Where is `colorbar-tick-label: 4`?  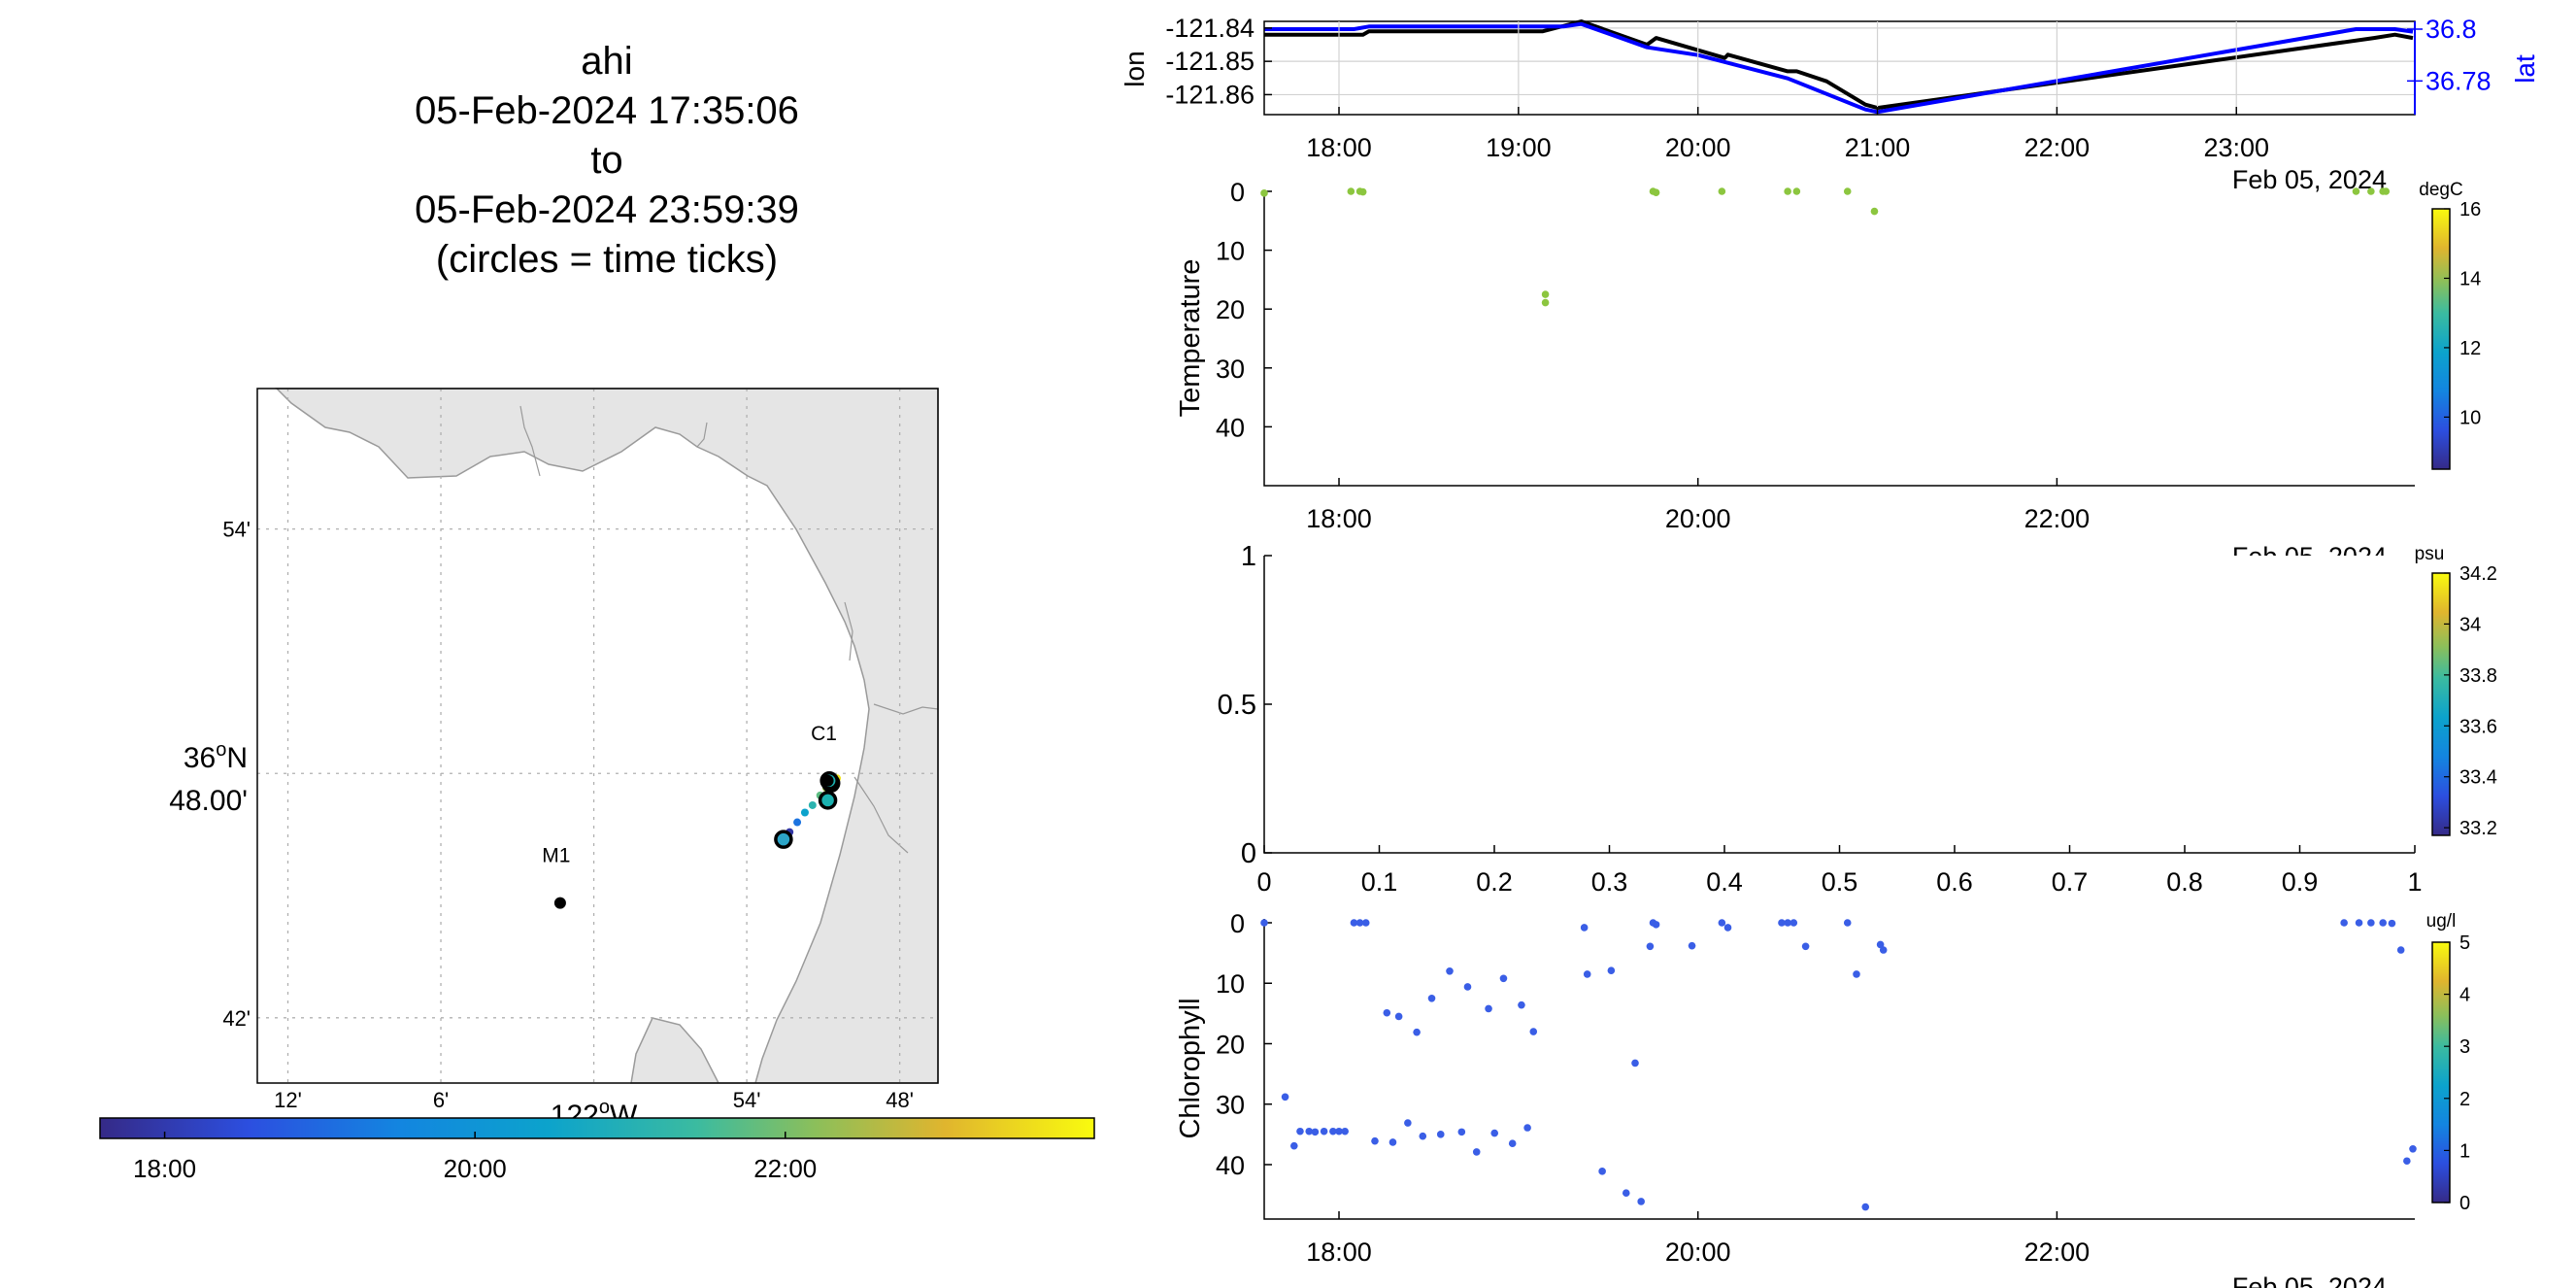 colorbar-tick-label: 4 is located at coordinates (2464, 995).